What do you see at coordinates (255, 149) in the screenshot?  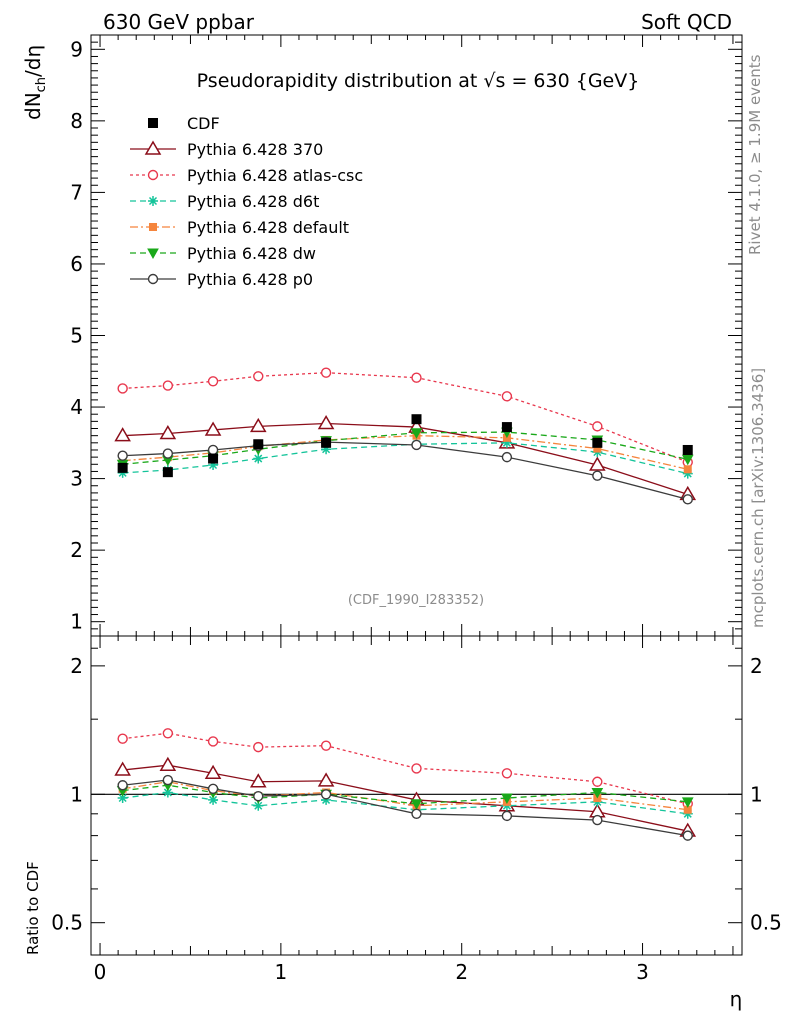 I see `legend-label: Pythia 6.428 370` at bounding box center [255, 149].